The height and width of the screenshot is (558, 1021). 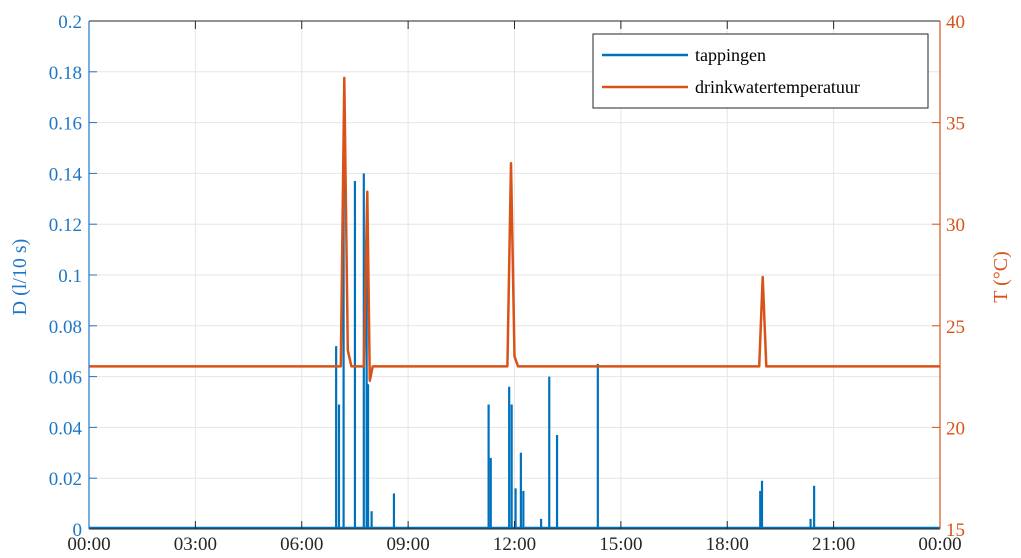 I want to click on x-tick-label: 03:00, so click(x=195, y=544).